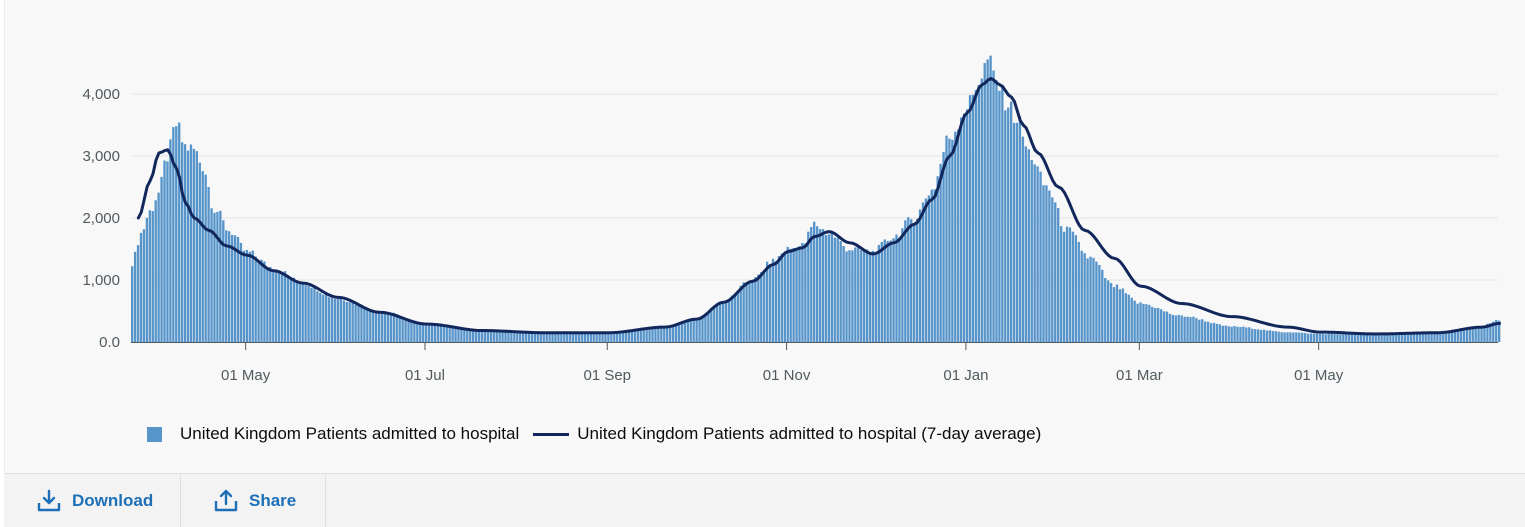 This screenshot has width=1525, height=527. What do you see at coordinates (253, 500) in the screenshot?
I see `share-button: Share` at bounding box center [253, 500].